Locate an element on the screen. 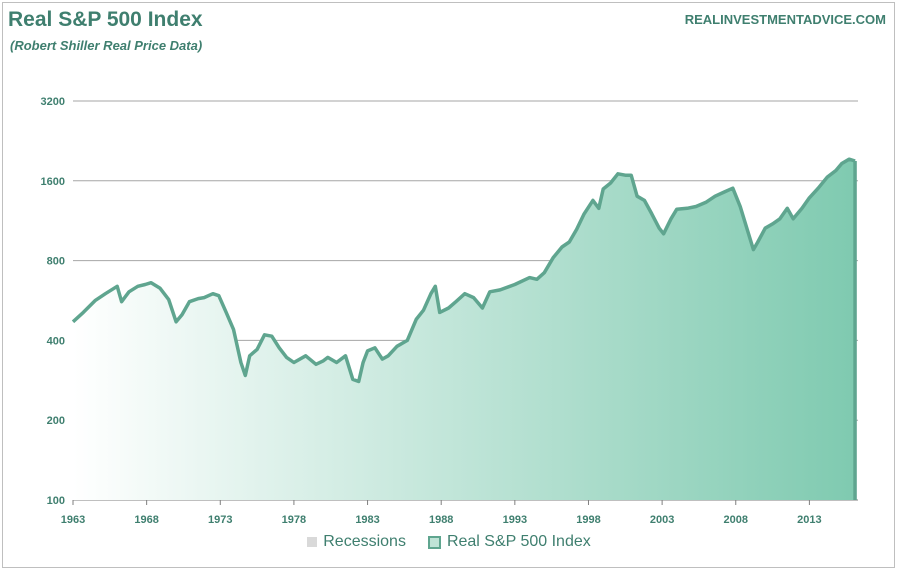 This screenshot has height=571, width=898. legend: Recessions Real S&P 500 Index is located at coordinates (449, 542).